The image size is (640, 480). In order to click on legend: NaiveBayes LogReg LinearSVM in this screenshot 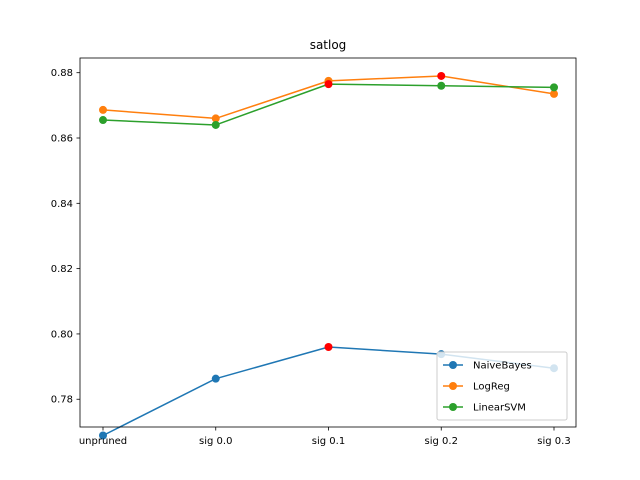, I will do `click(502, 386)`.